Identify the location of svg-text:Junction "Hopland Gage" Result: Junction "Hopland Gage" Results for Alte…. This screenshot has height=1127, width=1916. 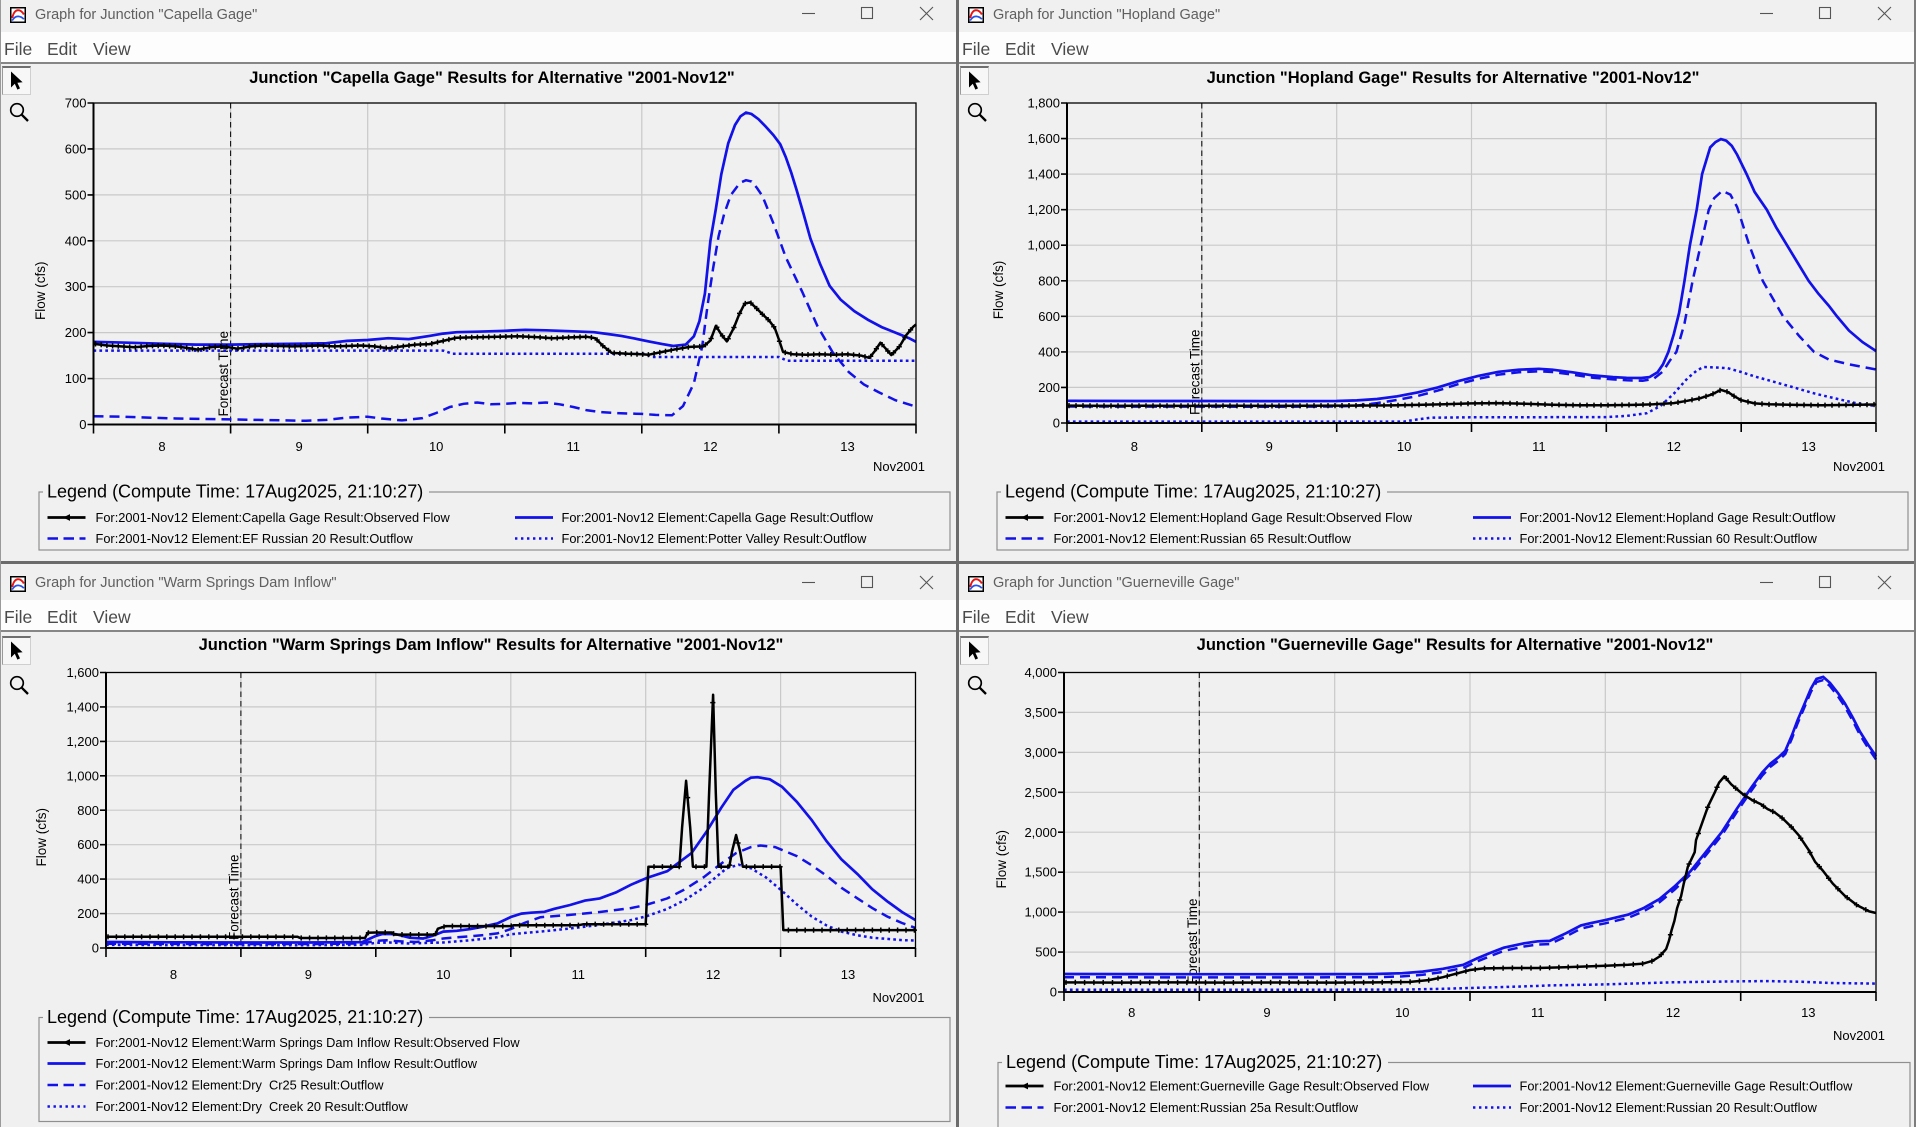
(1453, 78).